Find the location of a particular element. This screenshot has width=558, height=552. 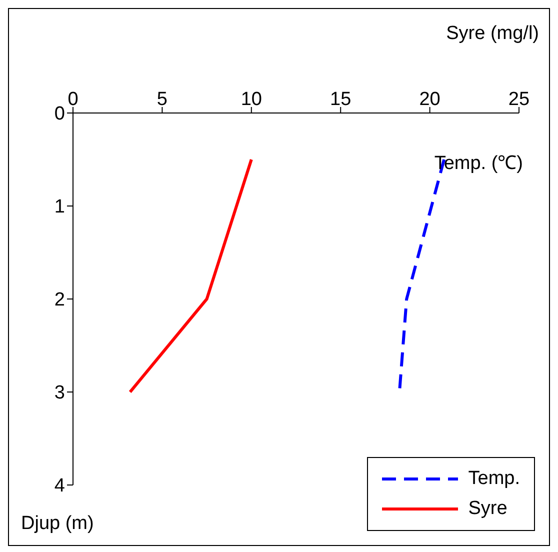

x-tick-label: 10 is located at coordinates (251, 99).